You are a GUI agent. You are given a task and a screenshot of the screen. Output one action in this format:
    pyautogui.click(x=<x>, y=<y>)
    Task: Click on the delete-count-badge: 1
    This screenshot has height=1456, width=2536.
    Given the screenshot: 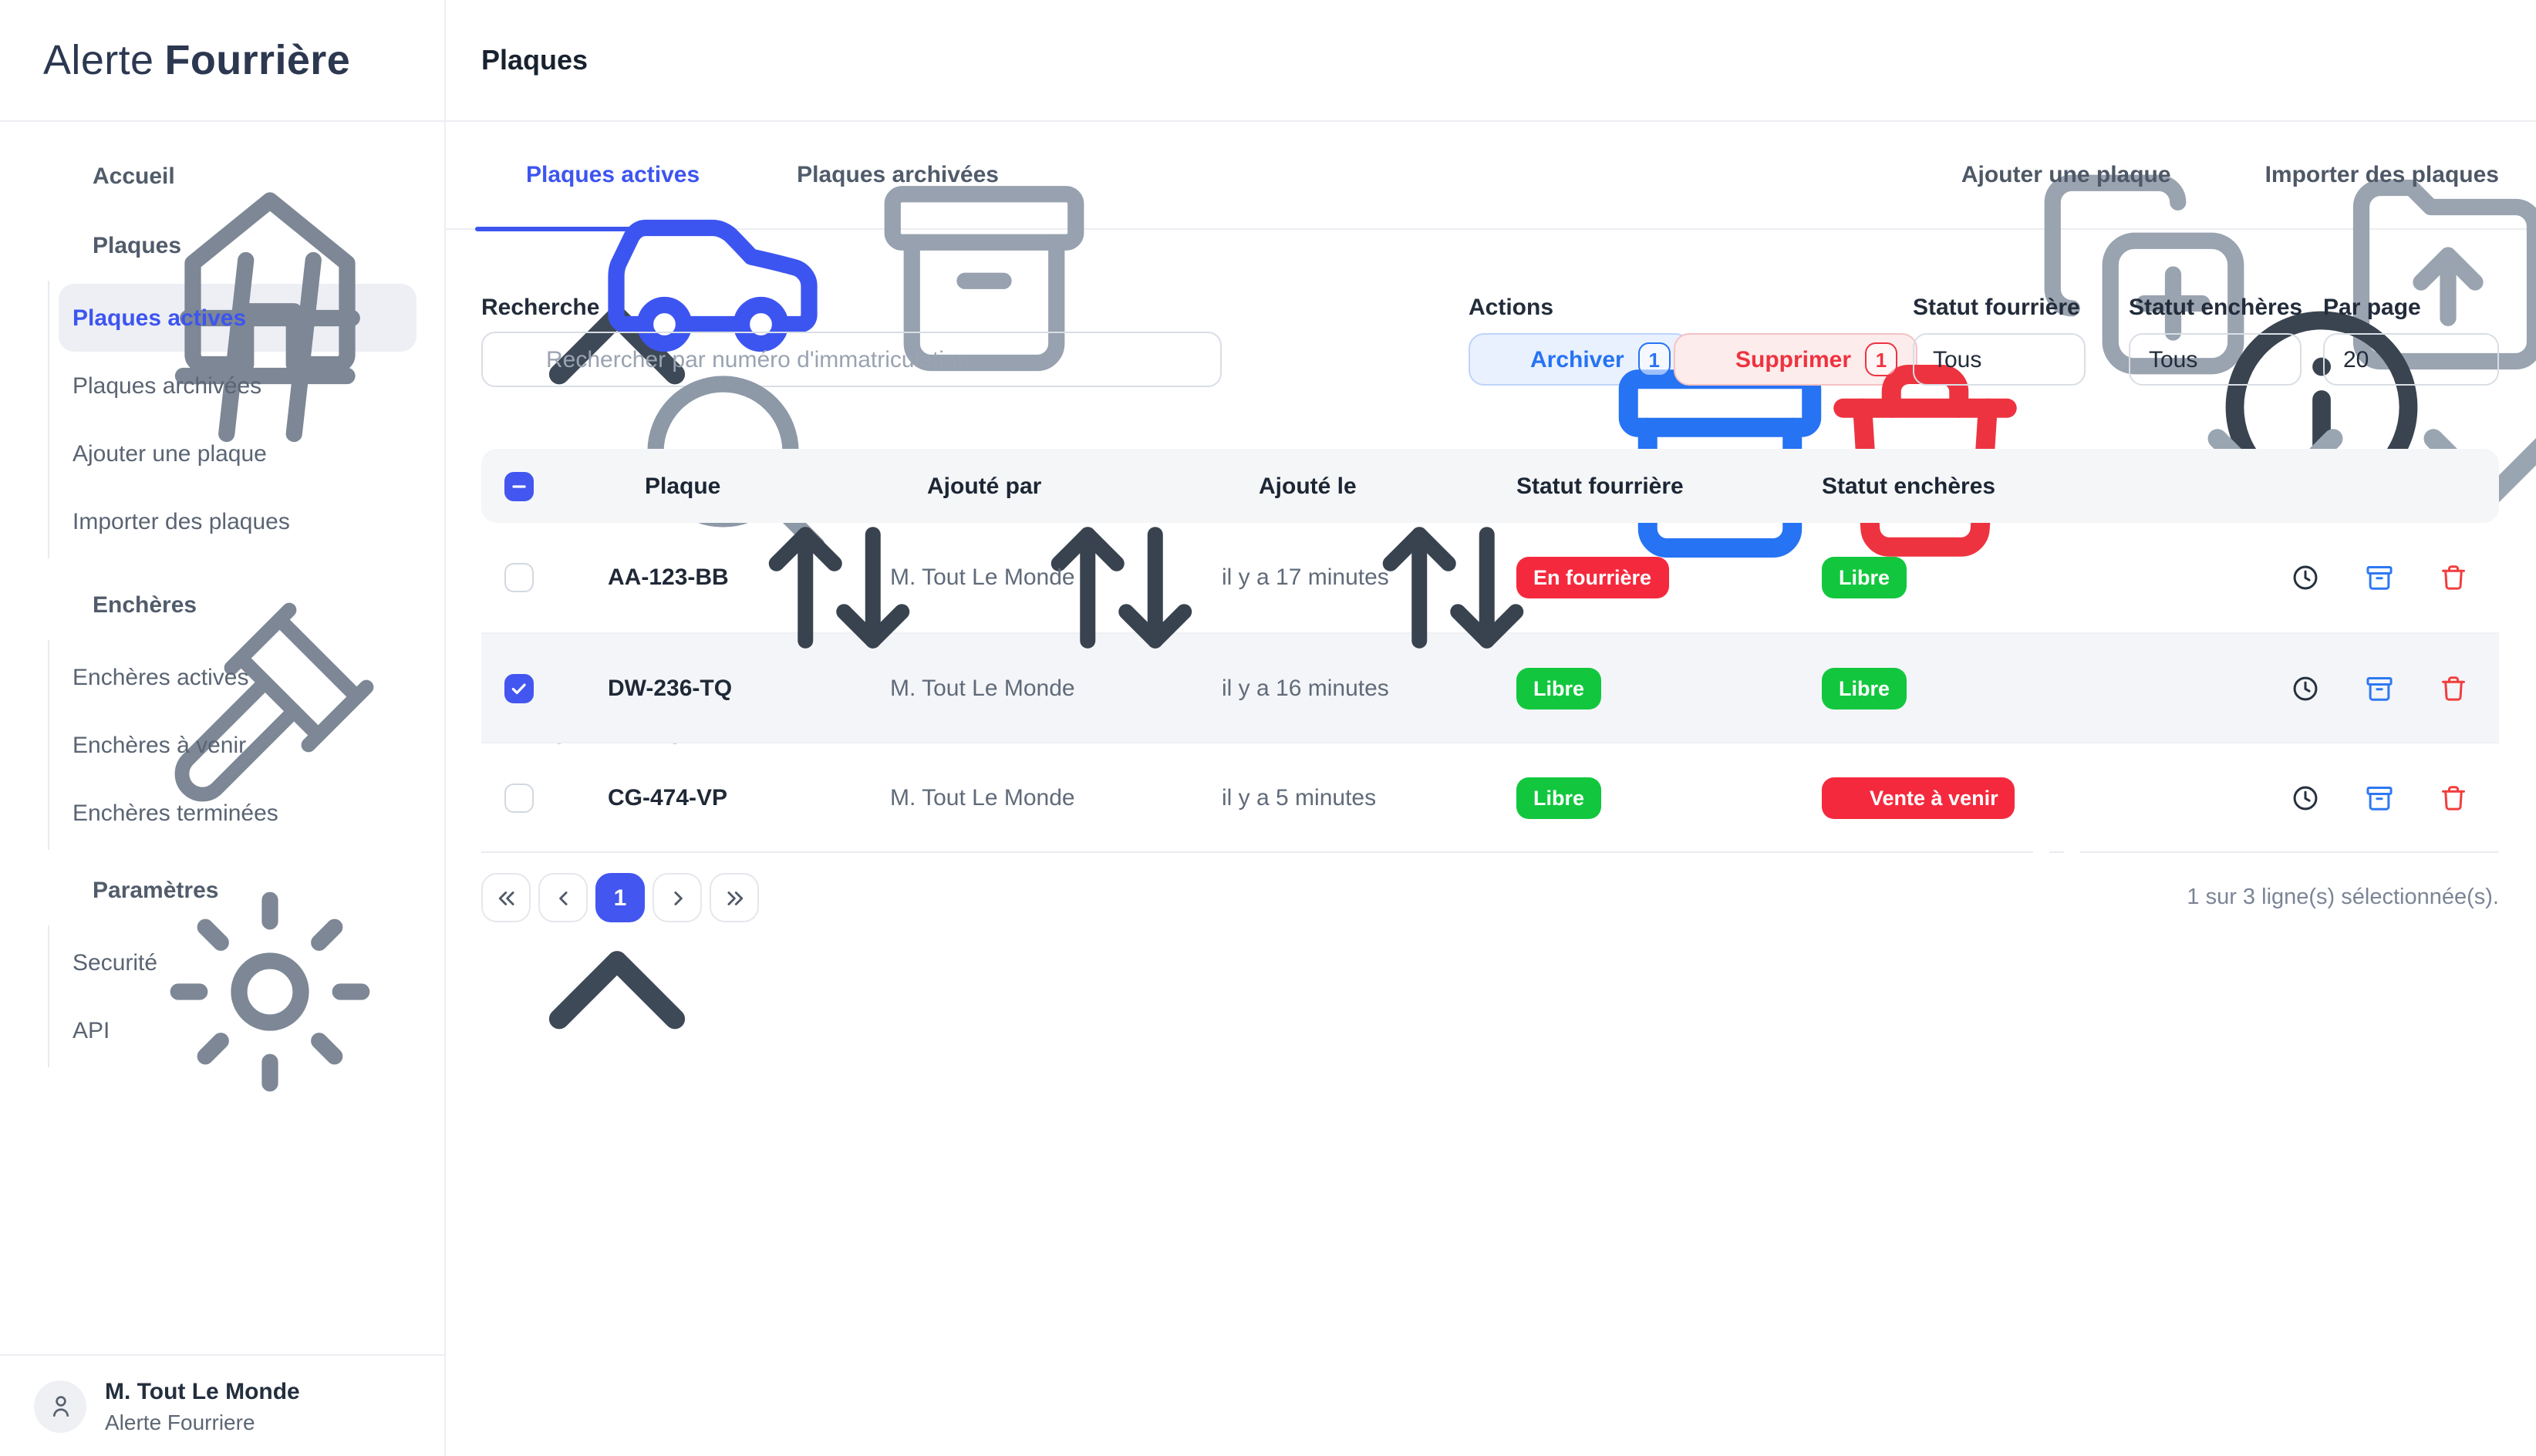 What is the action you would take?
    pyautogui.click(x=1881, y=359)
    